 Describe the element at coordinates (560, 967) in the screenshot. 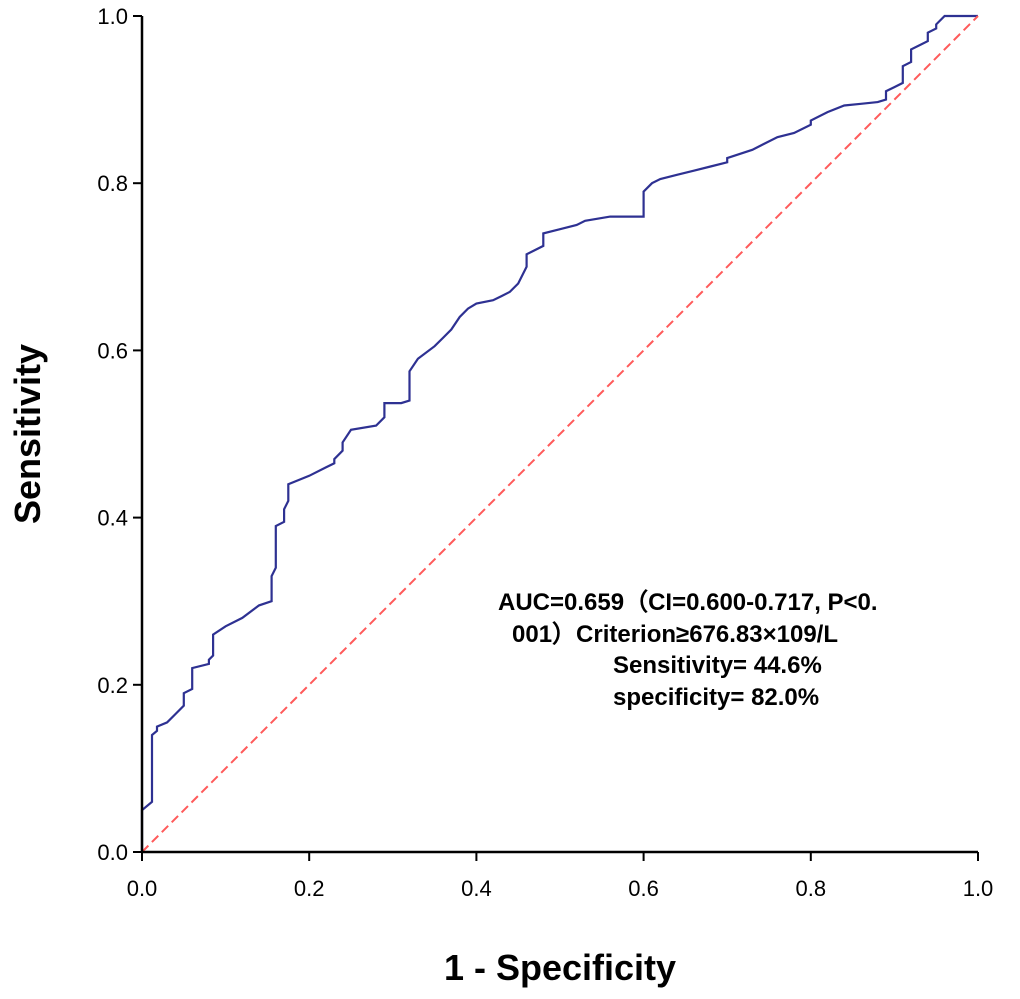

I see `x-axis-title: 1 - Specificity` at that location.